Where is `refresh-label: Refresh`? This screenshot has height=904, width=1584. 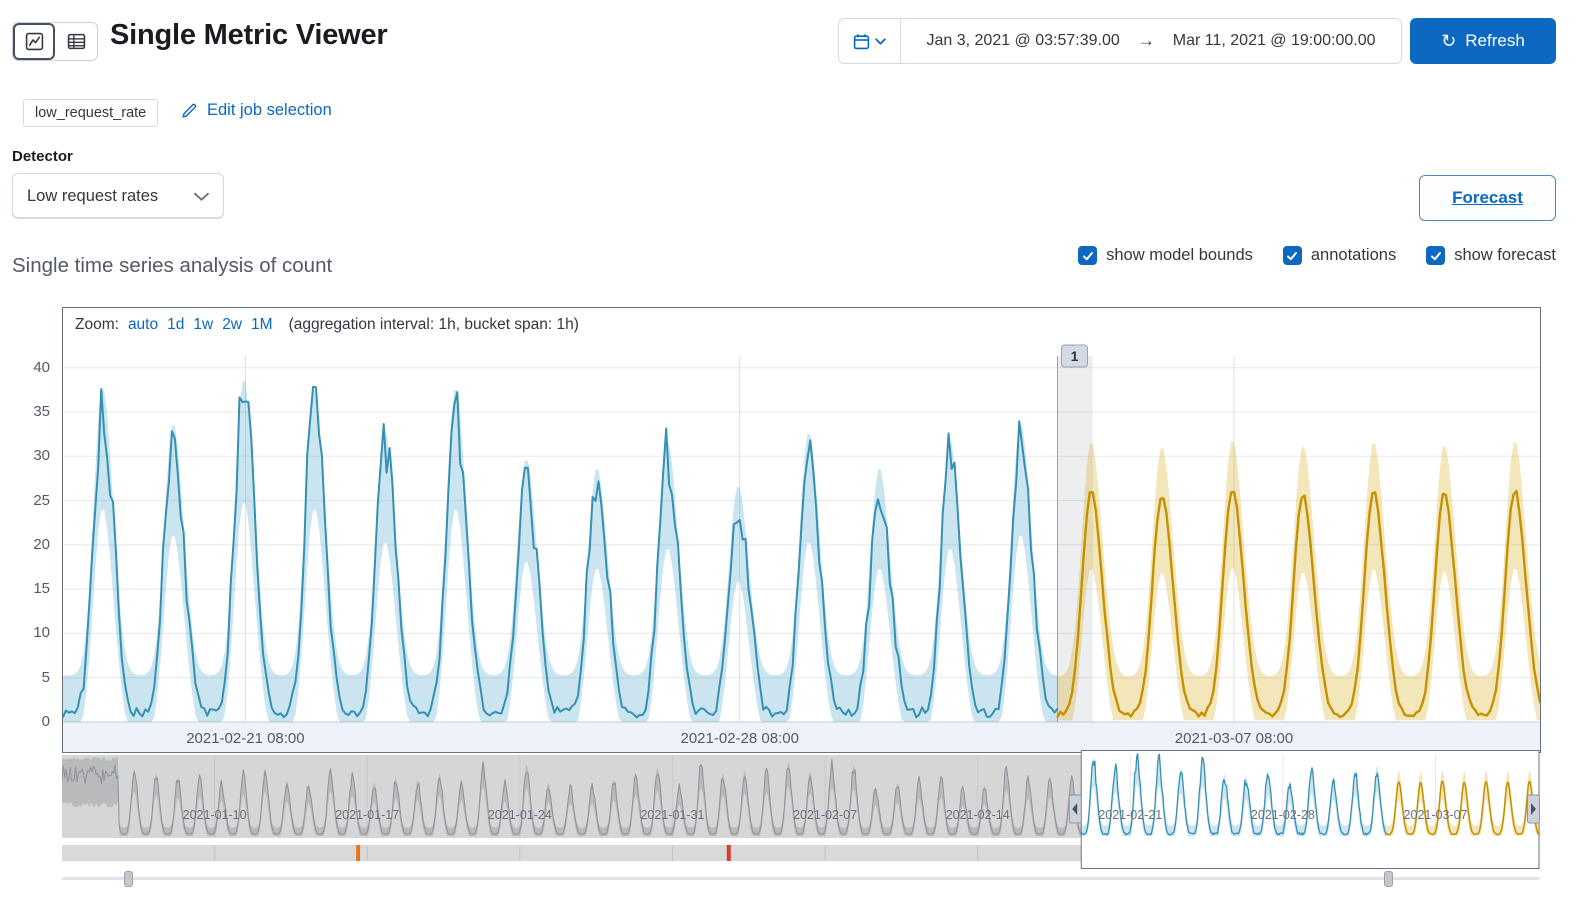
refresh-label: Refresh is located at coordinates (1495, 40).